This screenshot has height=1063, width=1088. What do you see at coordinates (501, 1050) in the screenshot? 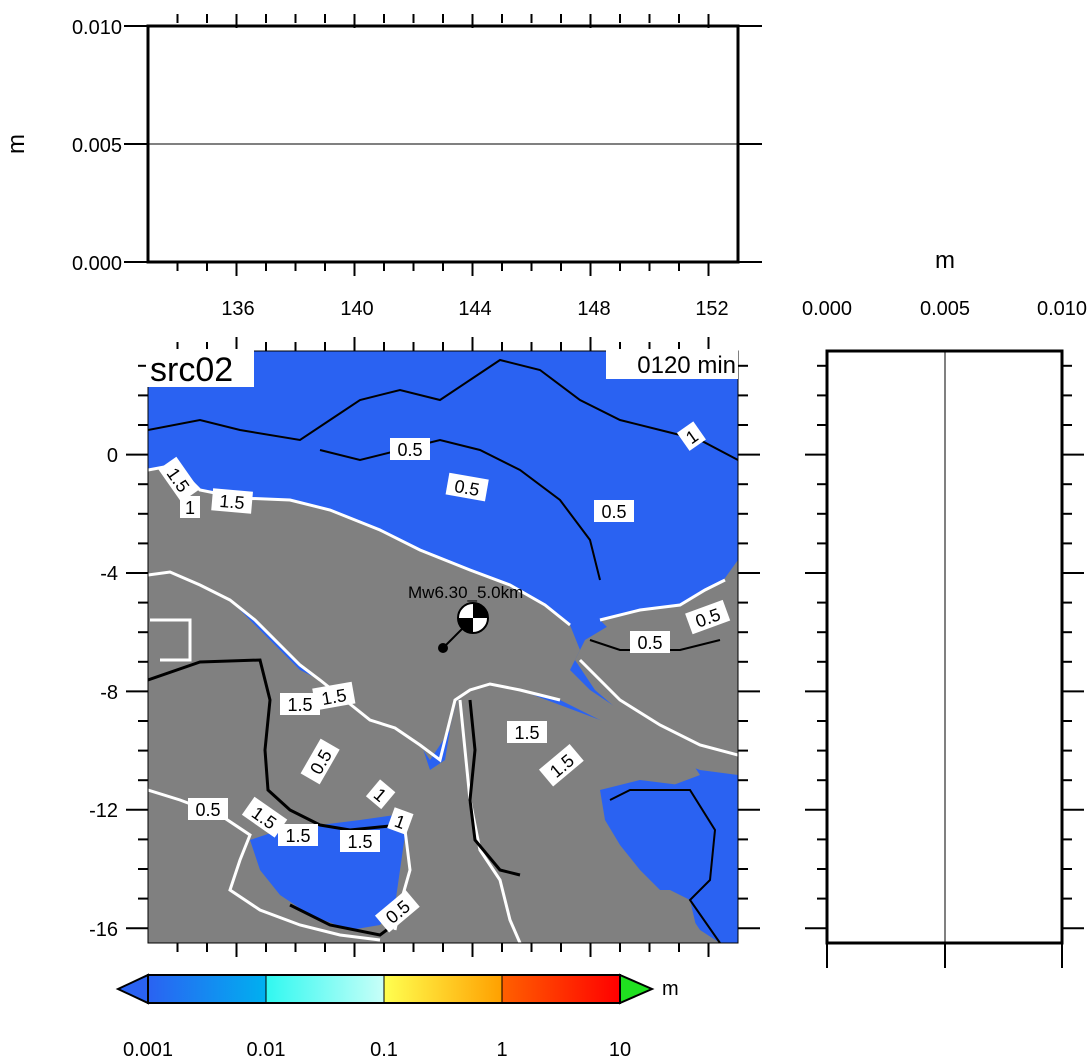
I see `colorbar-tick-label: 1` at bounding box center [501, 1050].